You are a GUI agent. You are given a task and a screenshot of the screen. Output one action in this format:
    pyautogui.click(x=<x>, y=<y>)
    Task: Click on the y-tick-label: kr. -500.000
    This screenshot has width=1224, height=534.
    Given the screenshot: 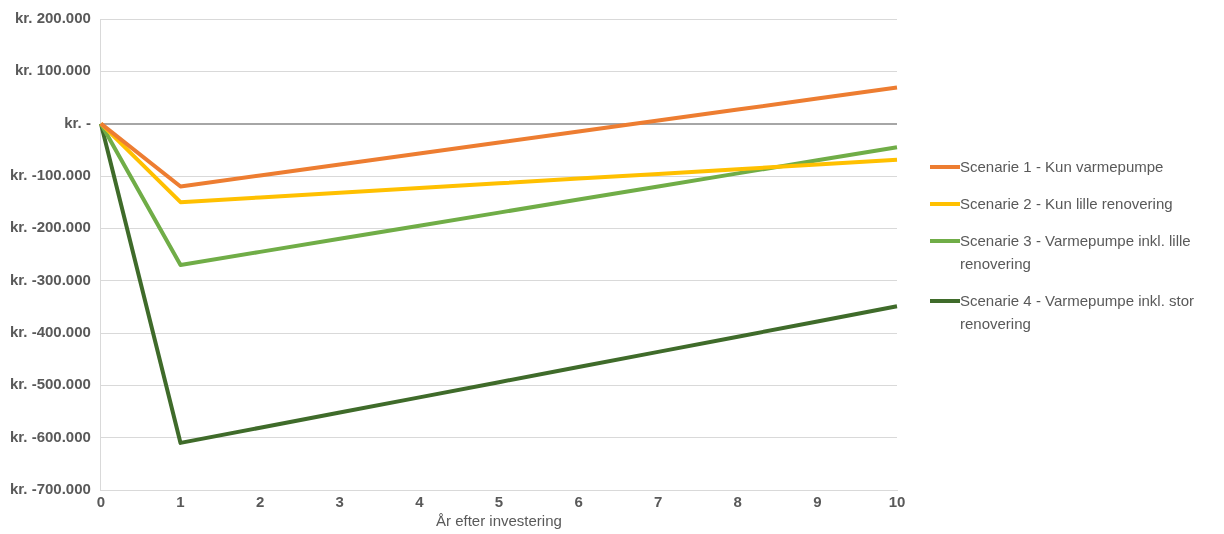 What is the action you would take?
    pyautogui.click(x=50, y=384)
    